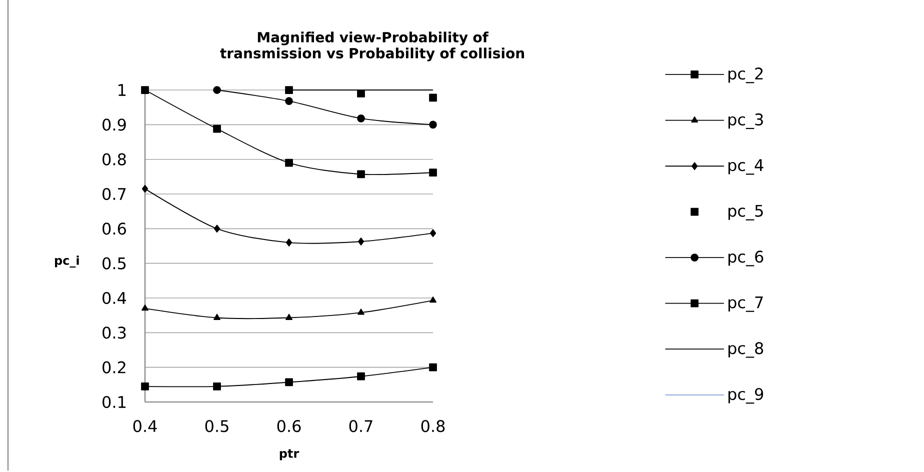  What do you see at coordinates (114, 194) in the screenshot?
I see `y-tick-label: 0.7` at bounding box center [114, 194].